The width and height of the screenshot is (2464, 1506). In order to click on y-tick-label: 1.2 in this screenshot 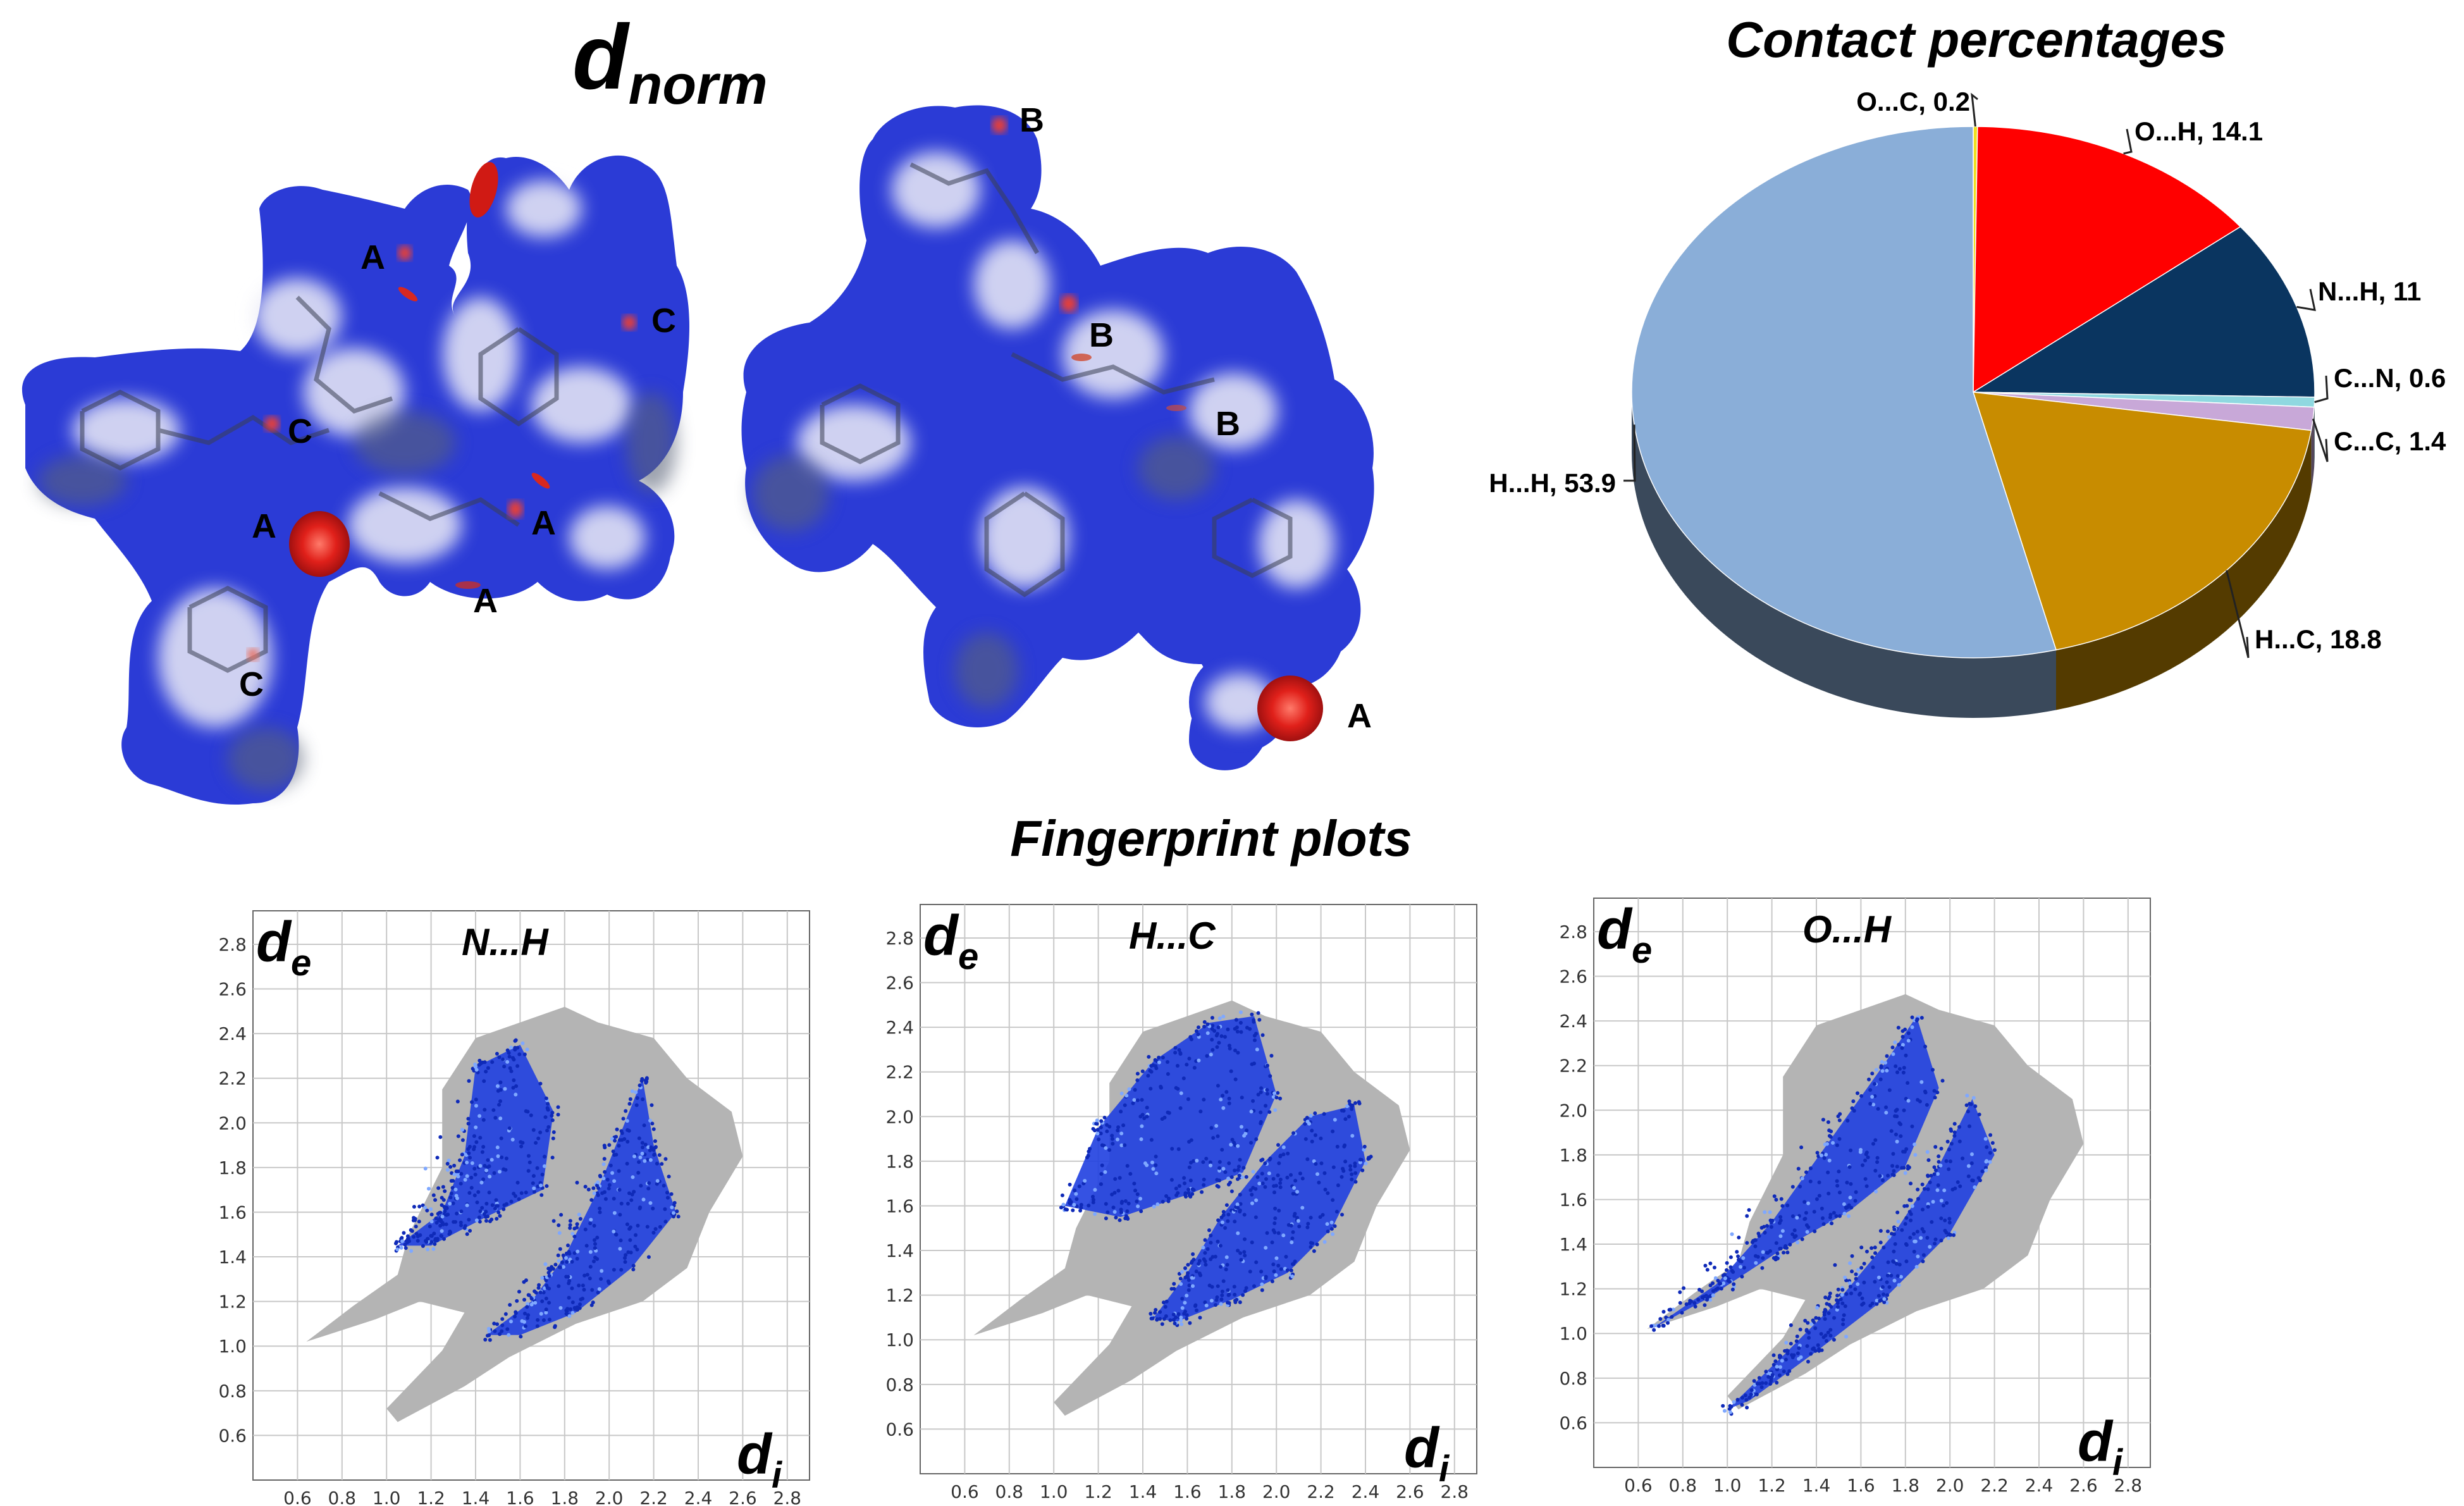, I will do `click(233, 1302)`.